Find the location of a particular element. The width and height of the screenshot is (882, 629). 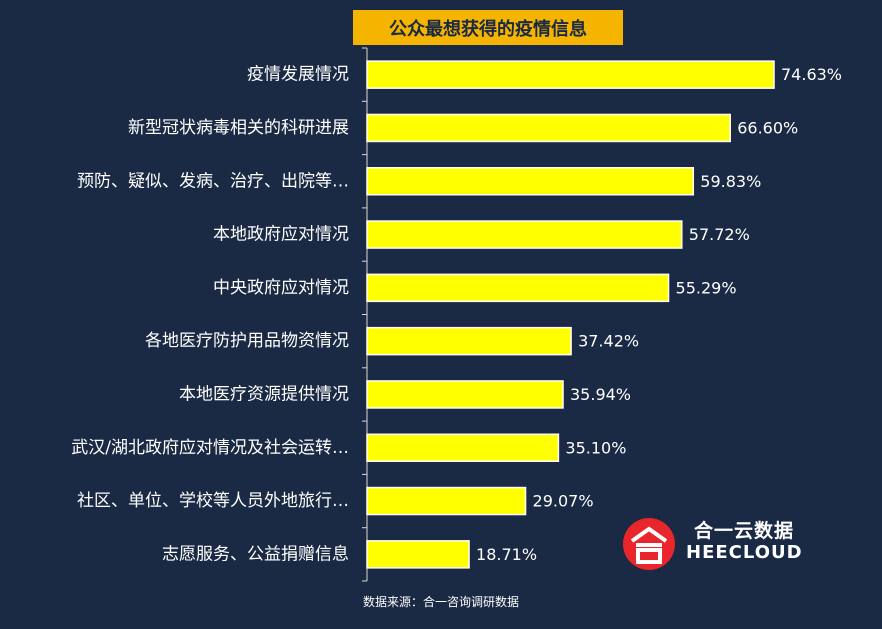

data-label: 57.72% is located at coordinates (719, 234).